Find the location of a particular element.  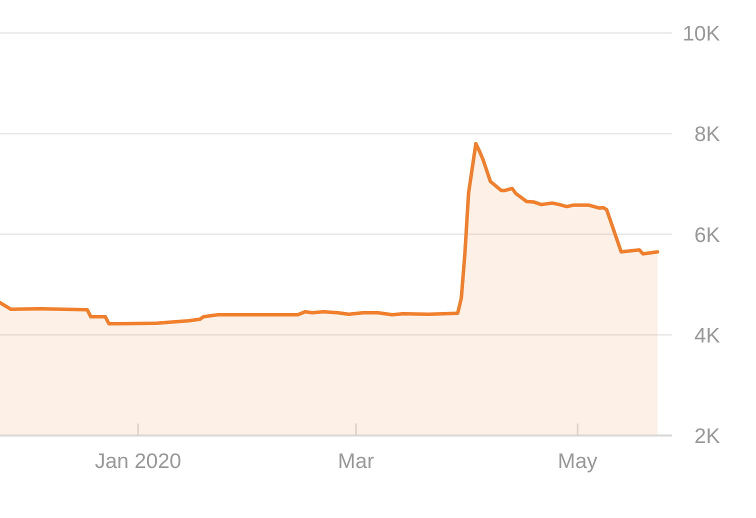

x-tick-label: Mar is located at coordinates (356, 461).